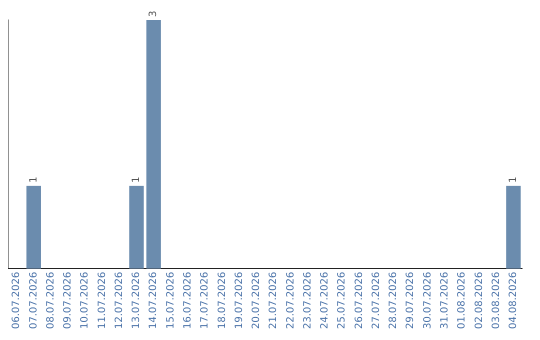 This screenshot has height=340, width=540. Describe the element at coordinates (462, 301) in the screenshot. I see `x-tick-label: 01.08.2026` at that location.